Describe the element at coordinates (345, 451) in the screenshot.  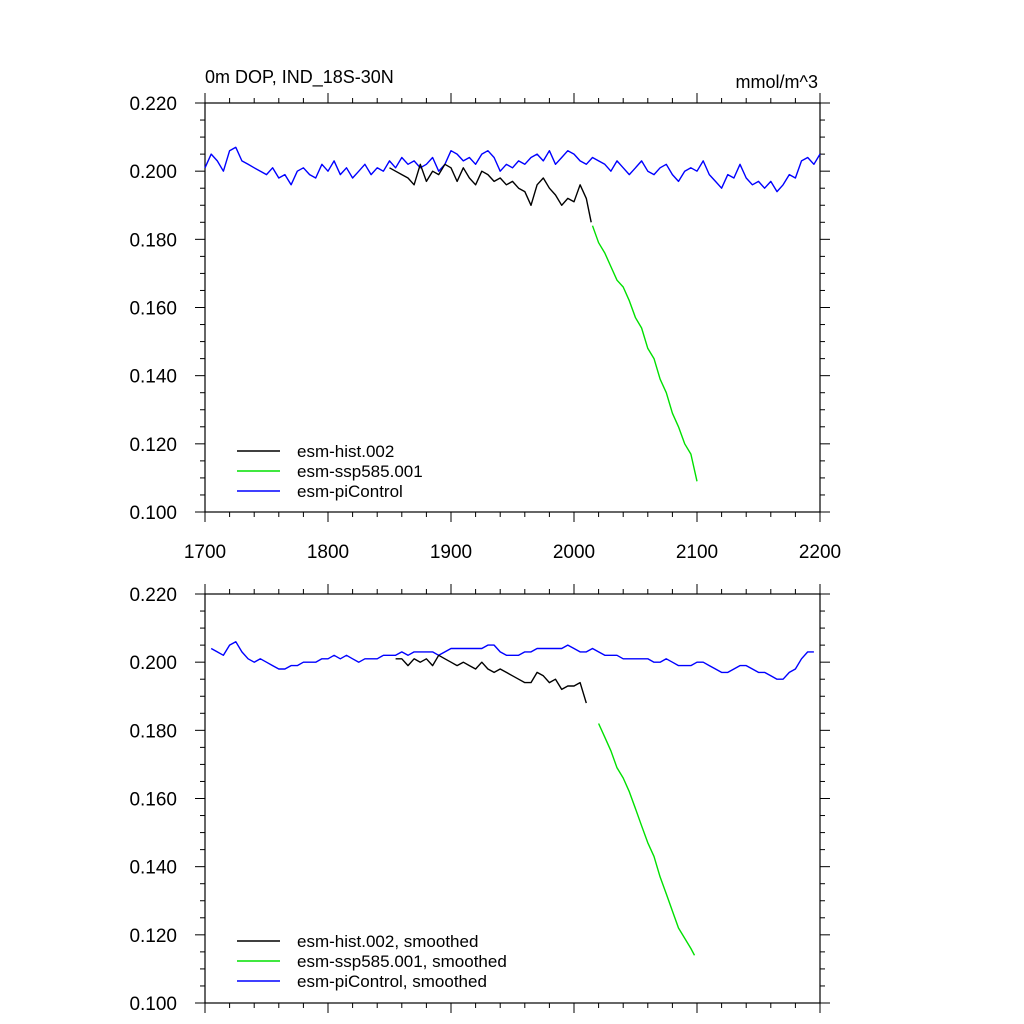
I see `legend-label: esm-hist.002` at that location.